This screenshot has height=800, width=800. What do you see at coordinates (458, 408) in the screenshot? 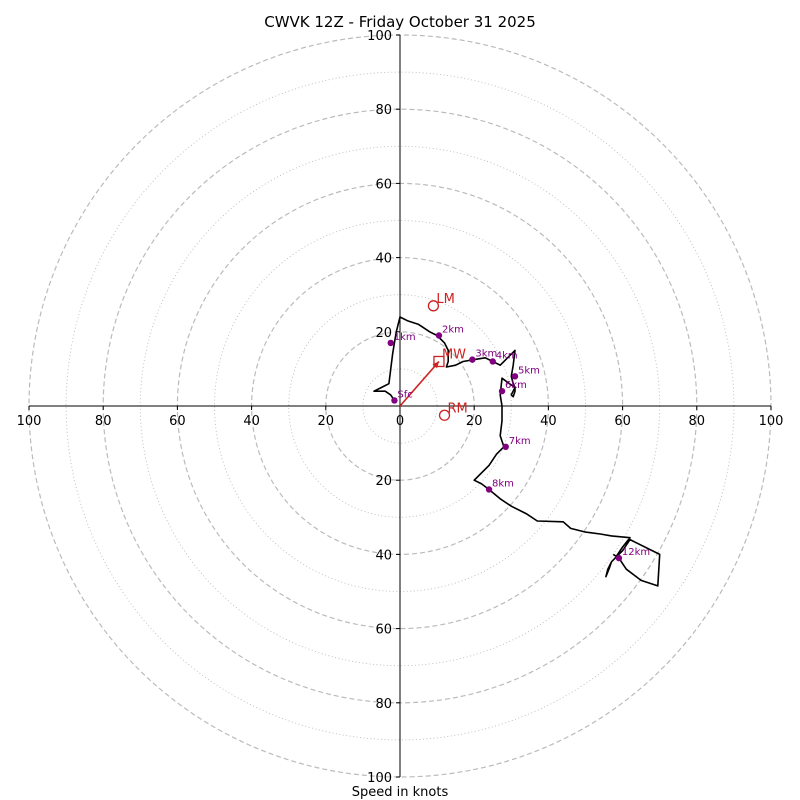
I see `storm-motion-rm-label: RM` at bounding box center [458, 408].